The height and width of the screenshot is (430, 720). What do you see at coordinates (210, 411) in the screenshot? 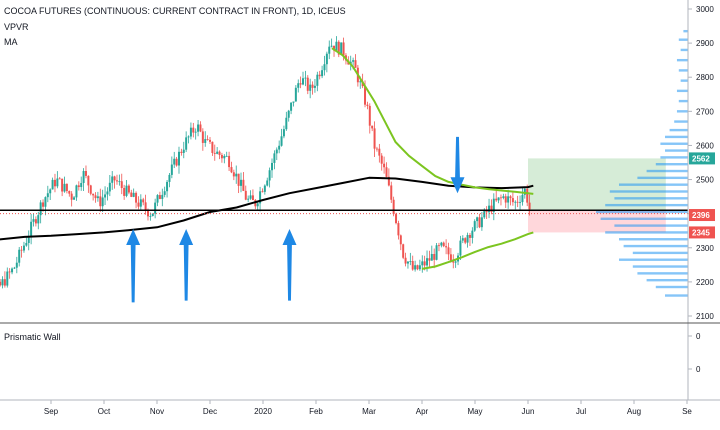
I see `x-tick-label: Dec` at bounding box center [210, 411].